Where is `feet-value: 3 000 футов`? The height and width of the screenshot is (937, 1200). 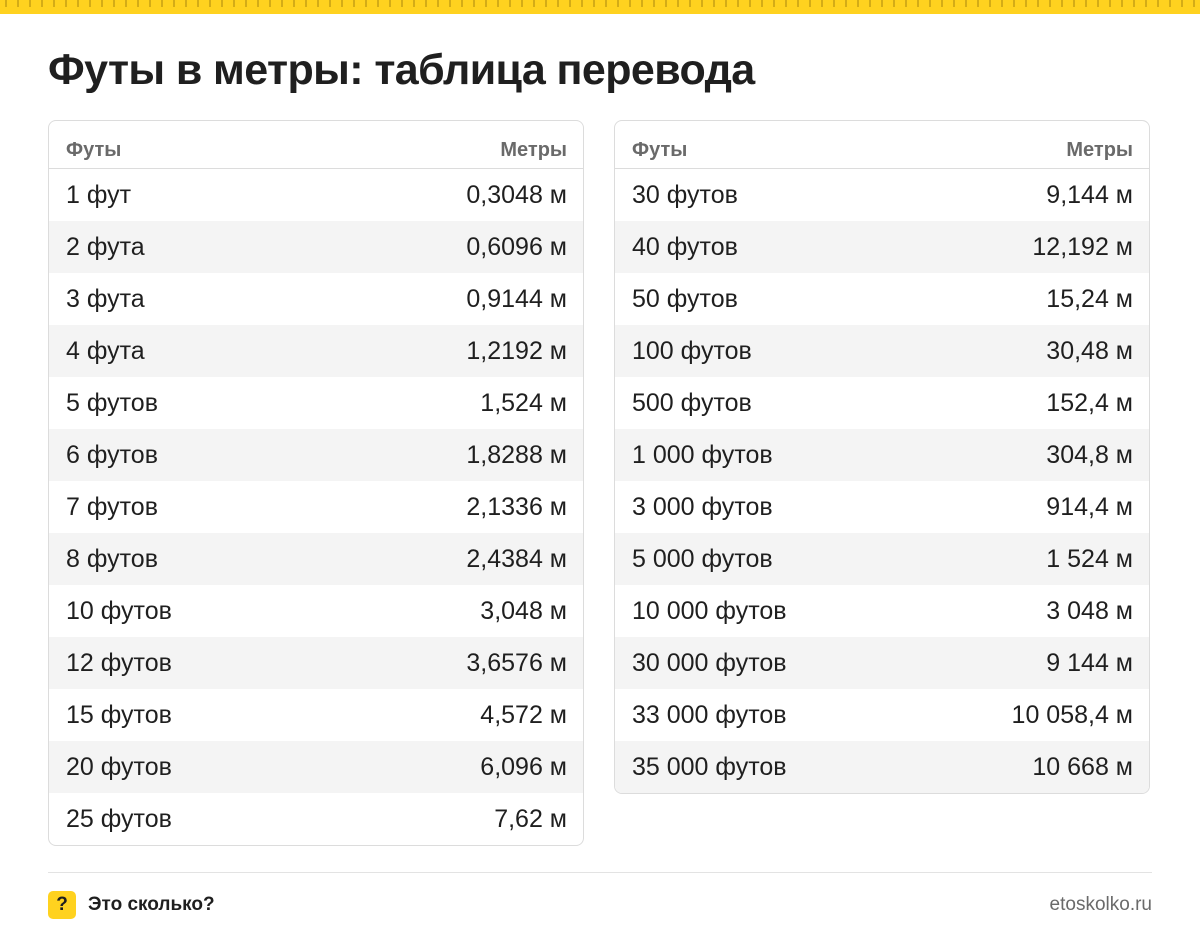
feet-value: 3 000 футов is located at coordinates (702, 506).